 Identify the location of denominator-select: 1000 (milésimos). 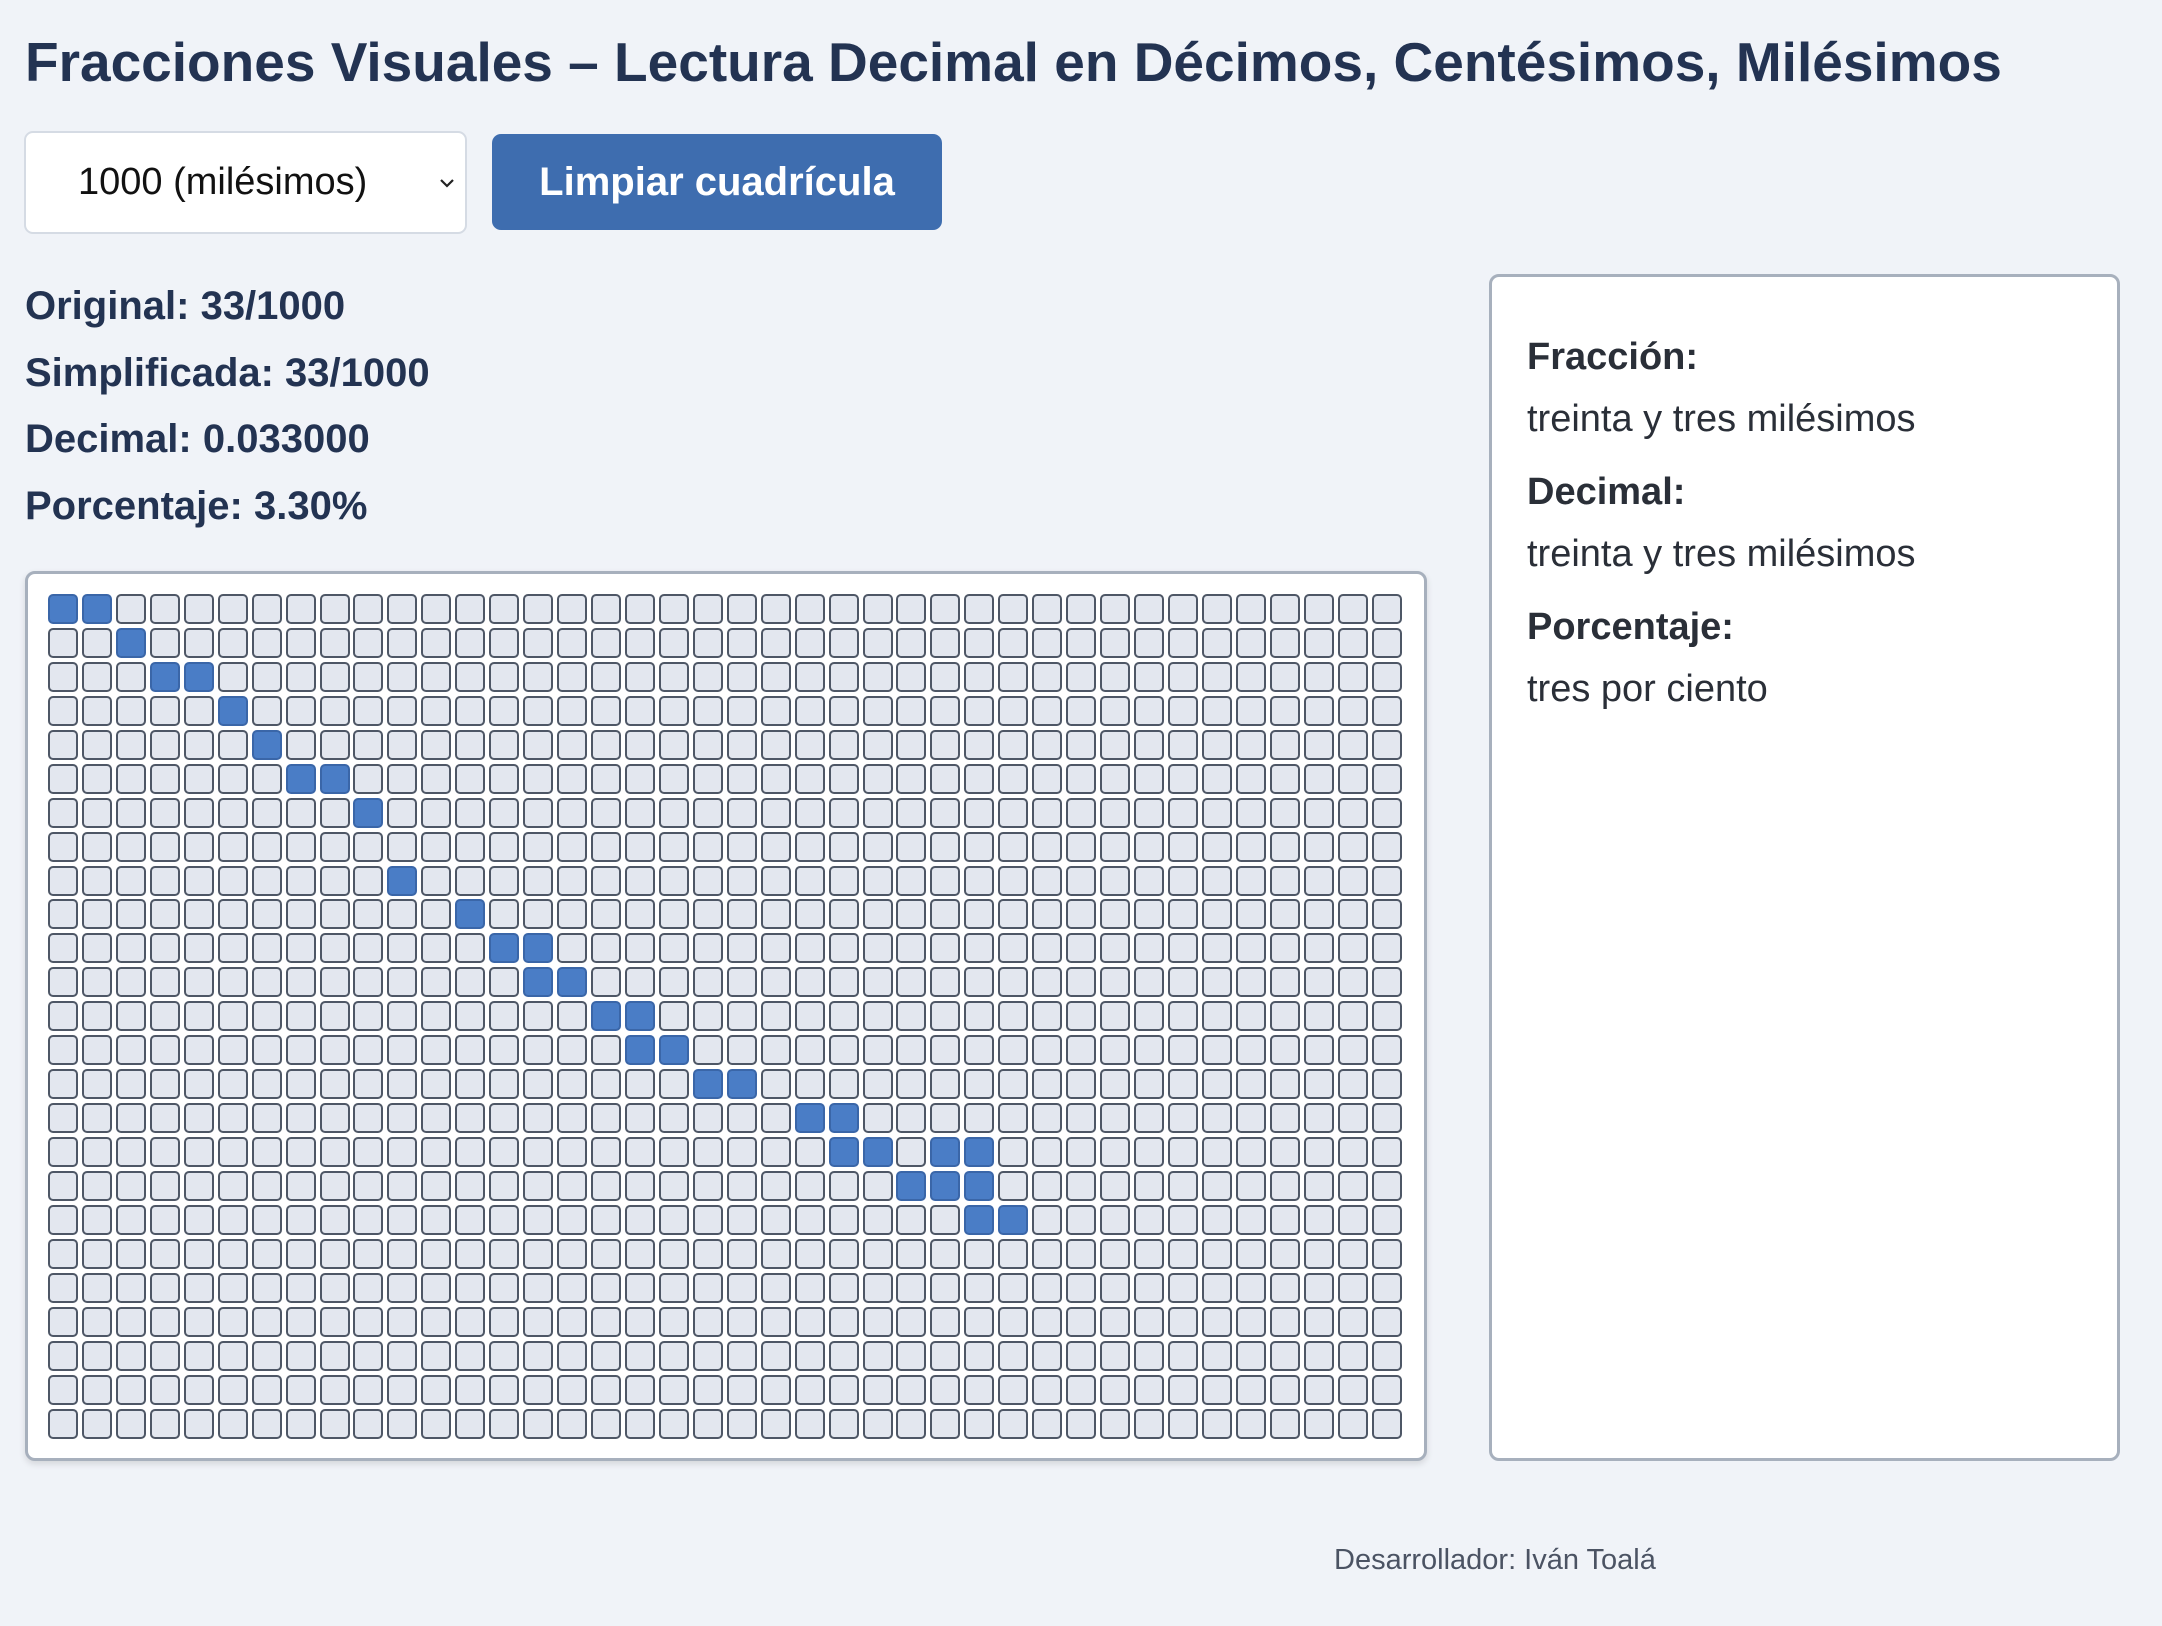
(245, 182).